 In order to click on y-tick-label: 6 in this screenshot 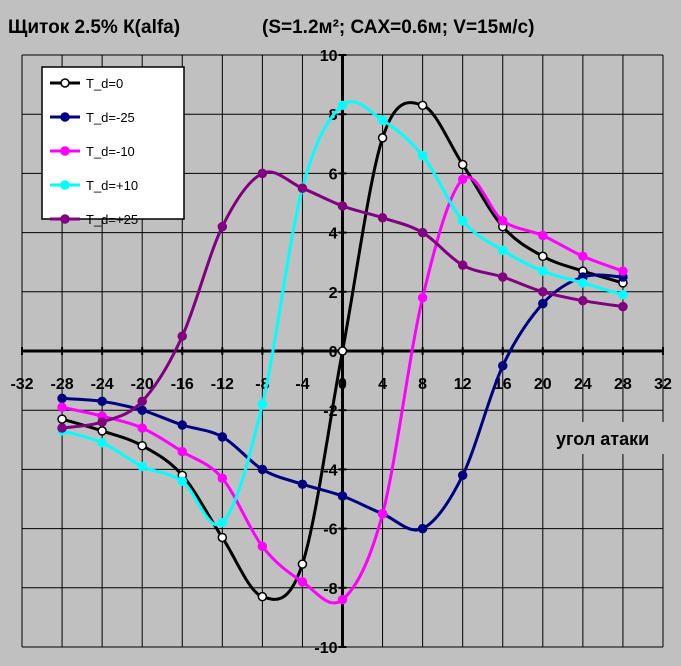, I will do `click(333, 174)`.